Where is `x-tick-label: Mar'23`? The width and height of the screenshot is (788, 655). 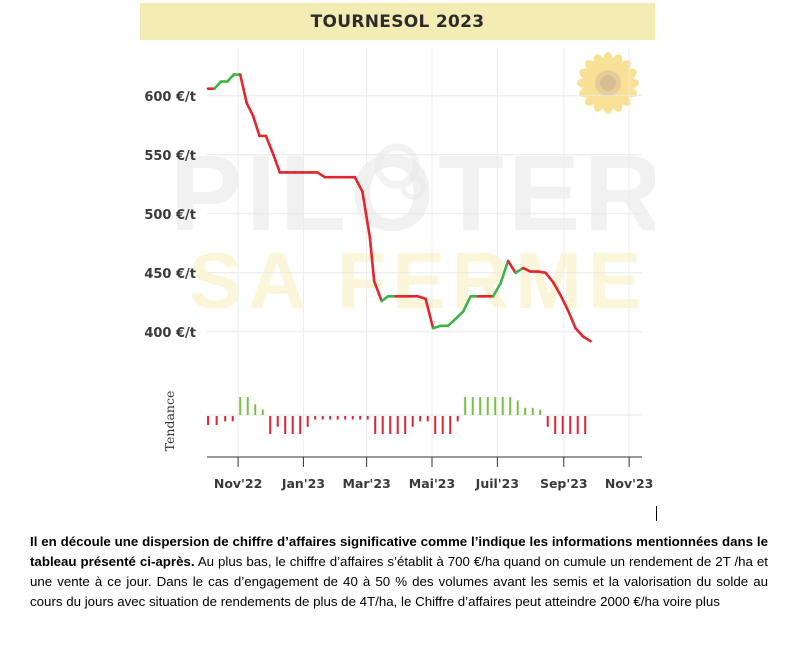 x-tick-label: Mar'23 is located at coordinates (367, 483).